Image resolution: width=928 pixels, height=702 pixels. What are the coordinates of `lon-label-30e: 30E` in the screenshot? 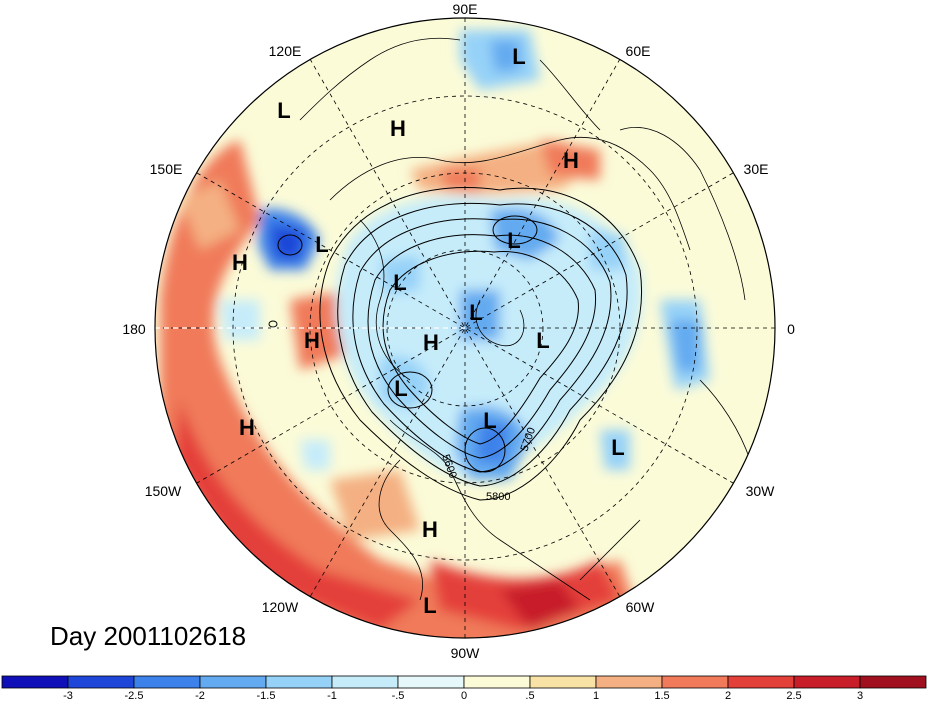 It's located at (756, 169).